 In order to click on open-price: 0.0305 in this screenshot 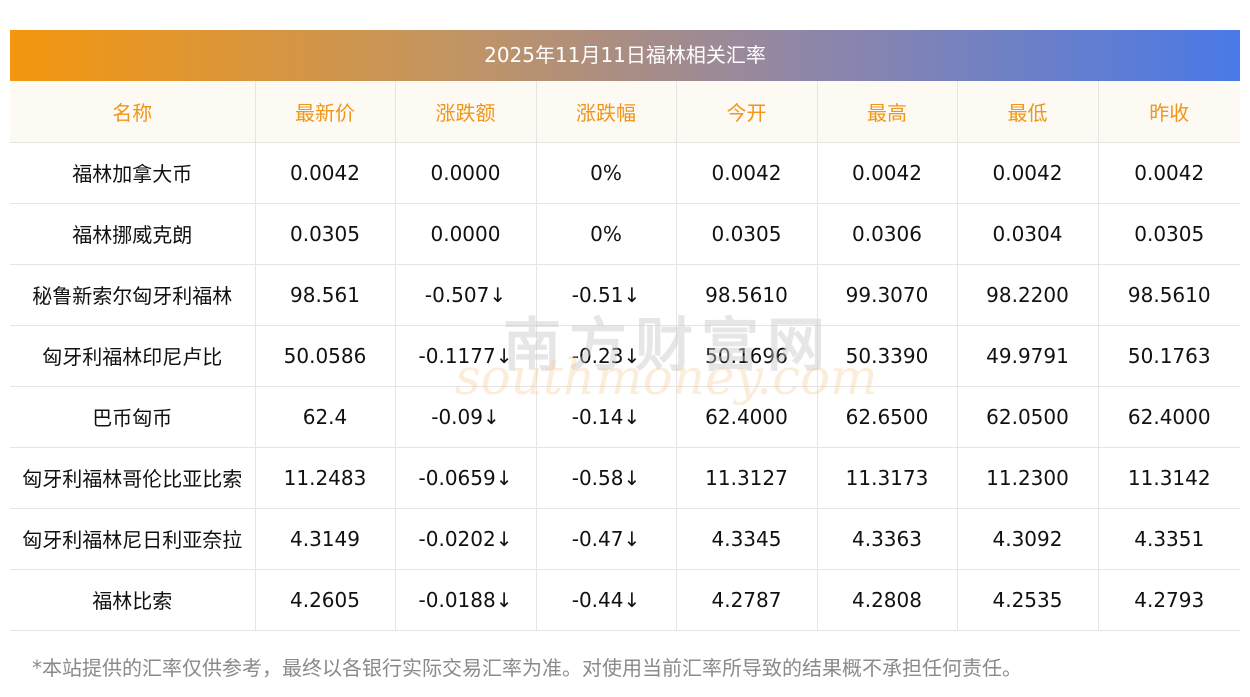, I will do `click(747, 234)`.